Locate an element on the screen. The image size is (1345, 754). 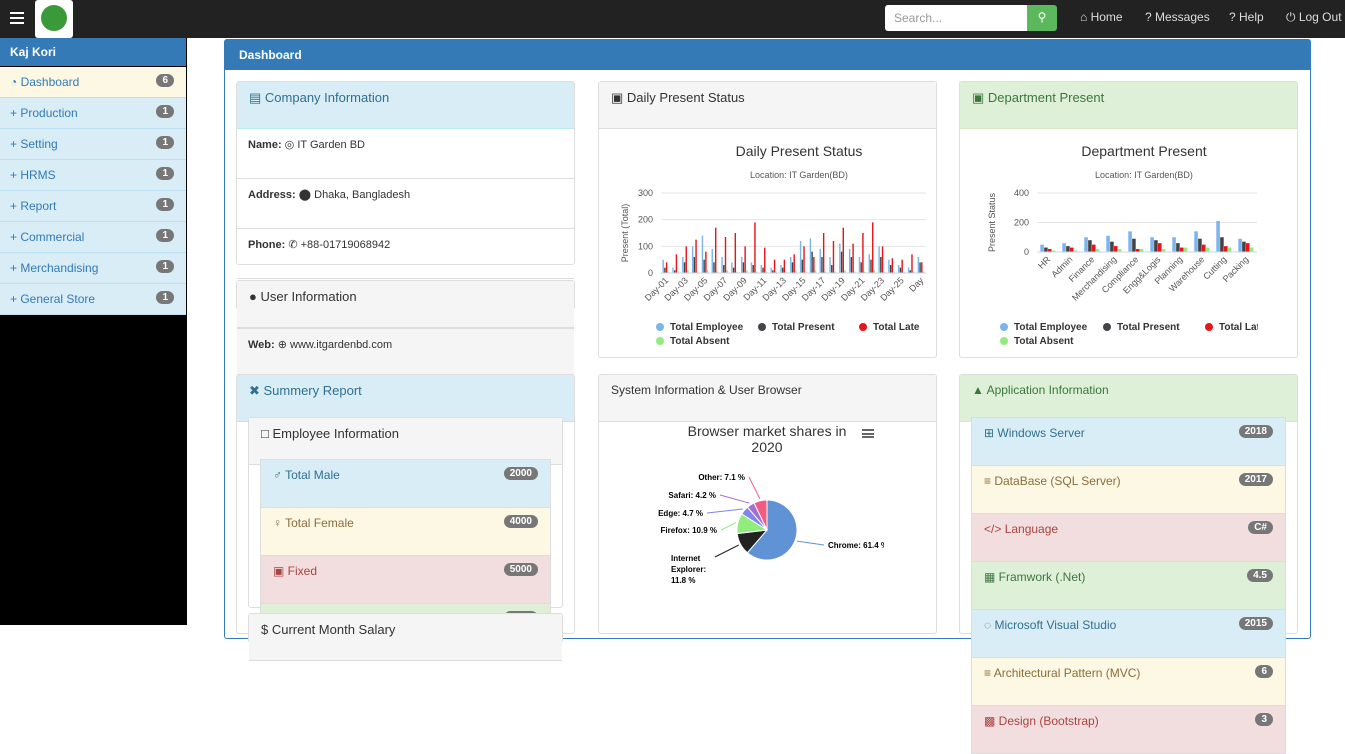
panel-title: Employee Information is located at coordinates (335, 433).